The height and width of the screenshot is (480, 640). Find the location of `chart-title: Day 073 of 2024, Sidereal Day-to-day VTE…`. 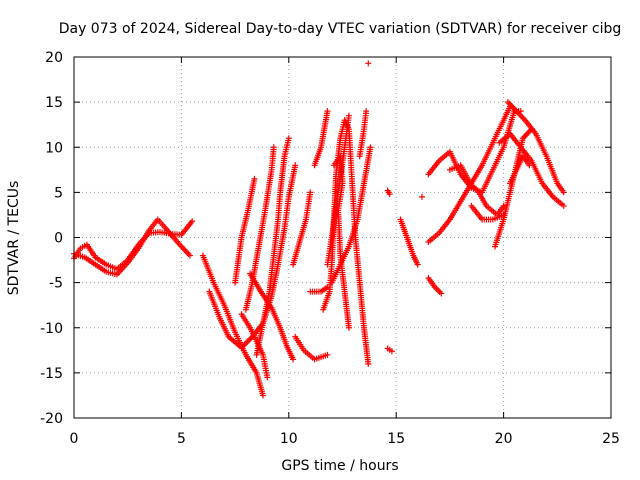

chart-title: Day 073 of 2024, Sidereal Day-to-day VTE… is located at coordinates (340, 29).